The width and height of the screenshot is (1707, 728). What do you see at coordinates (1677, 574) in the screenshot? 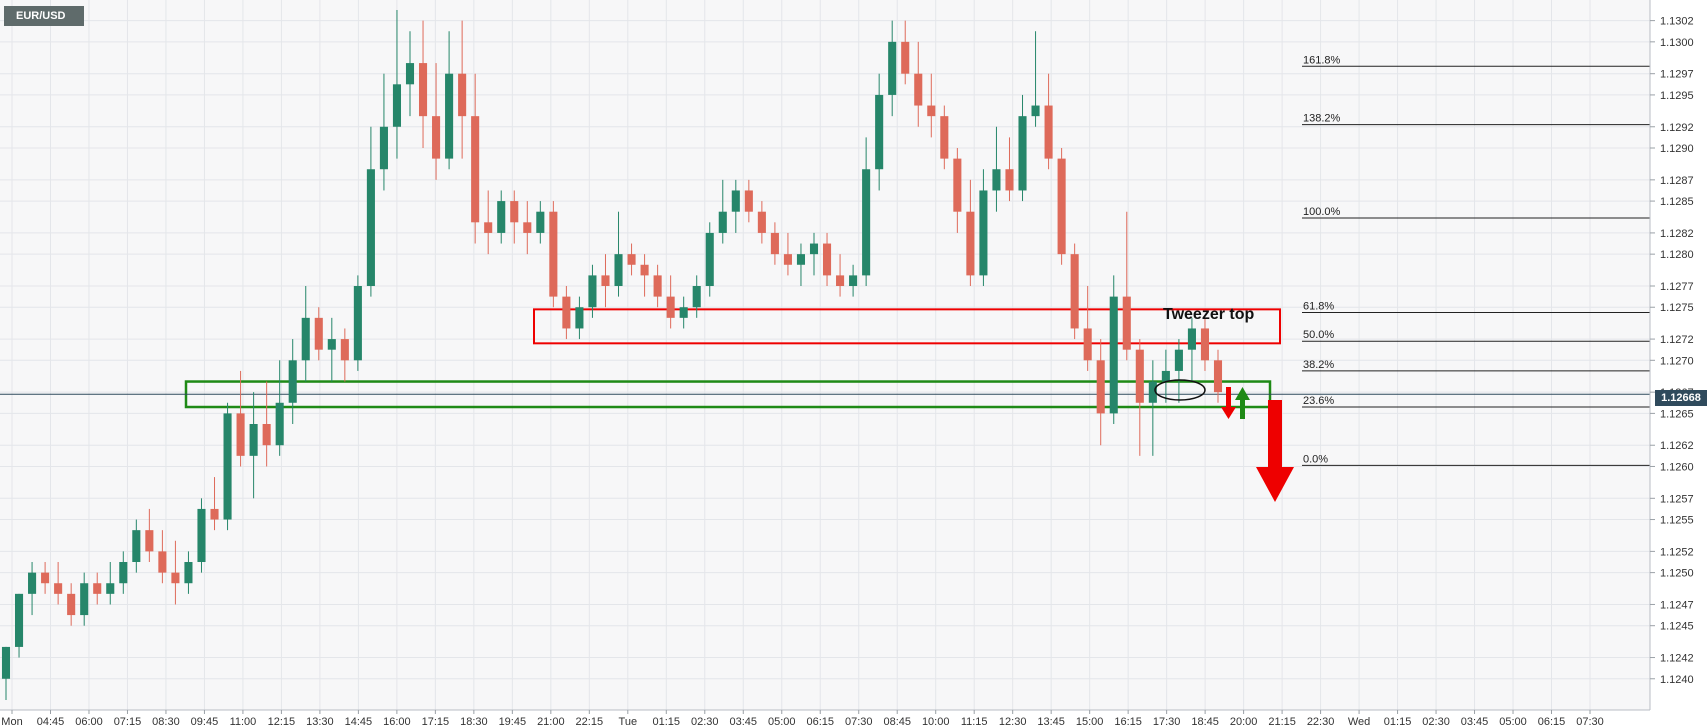
I see `price-tick-label: 1.1250` at bounding box center [1677, 574].